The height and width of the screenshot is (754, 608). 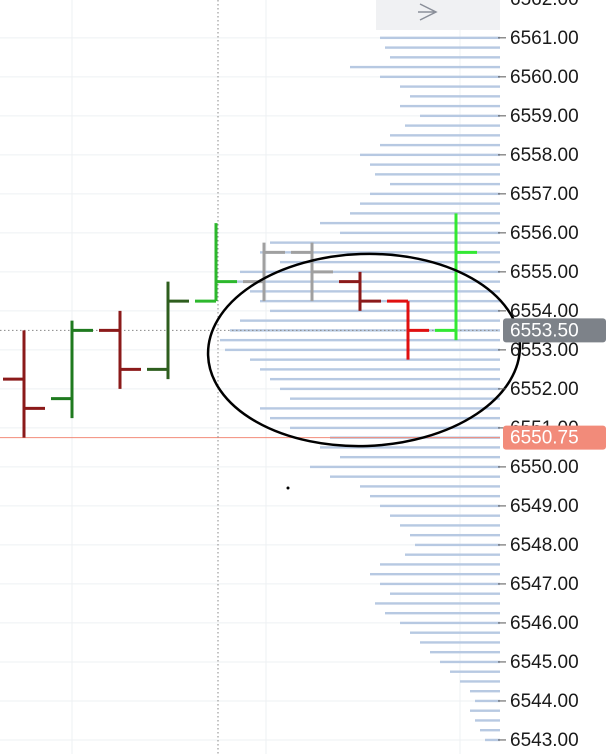 I want to click on y-tick-label: 6560.00, so click(x=544, y=77).